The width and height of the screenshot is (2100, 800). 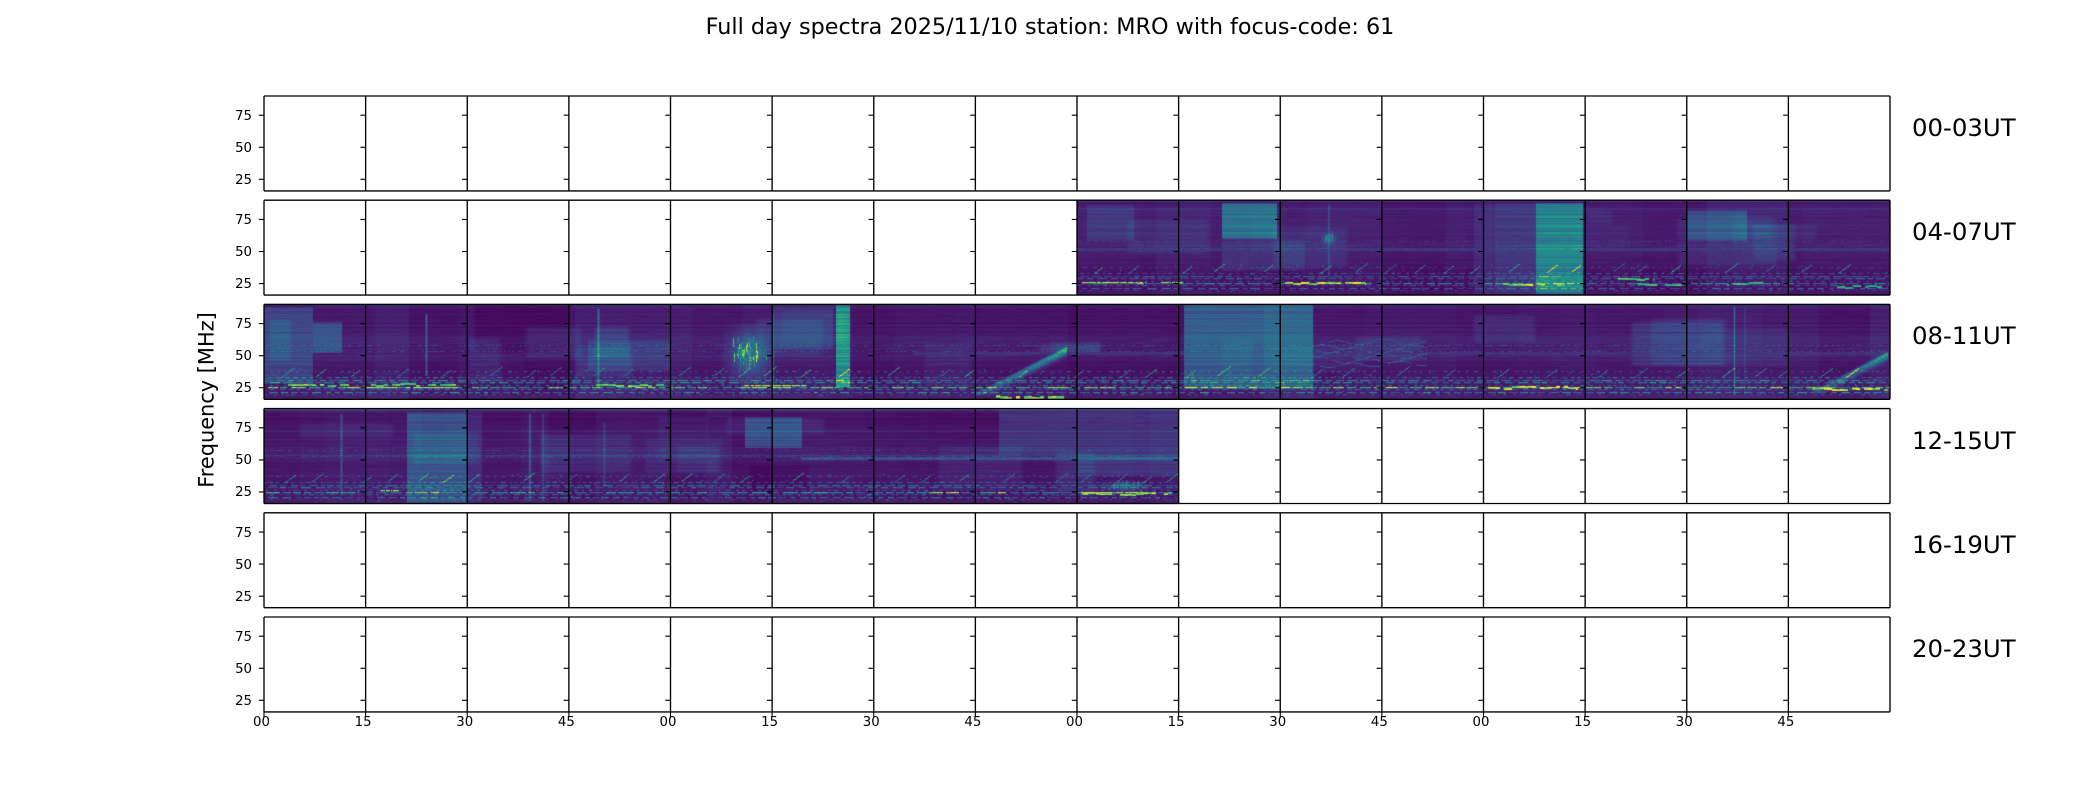 What do you see at coordinates (1964, 544) in the screenshot?
I see `row-label-16-19ut: 16-19UT` at bounding box center [1964, 544].